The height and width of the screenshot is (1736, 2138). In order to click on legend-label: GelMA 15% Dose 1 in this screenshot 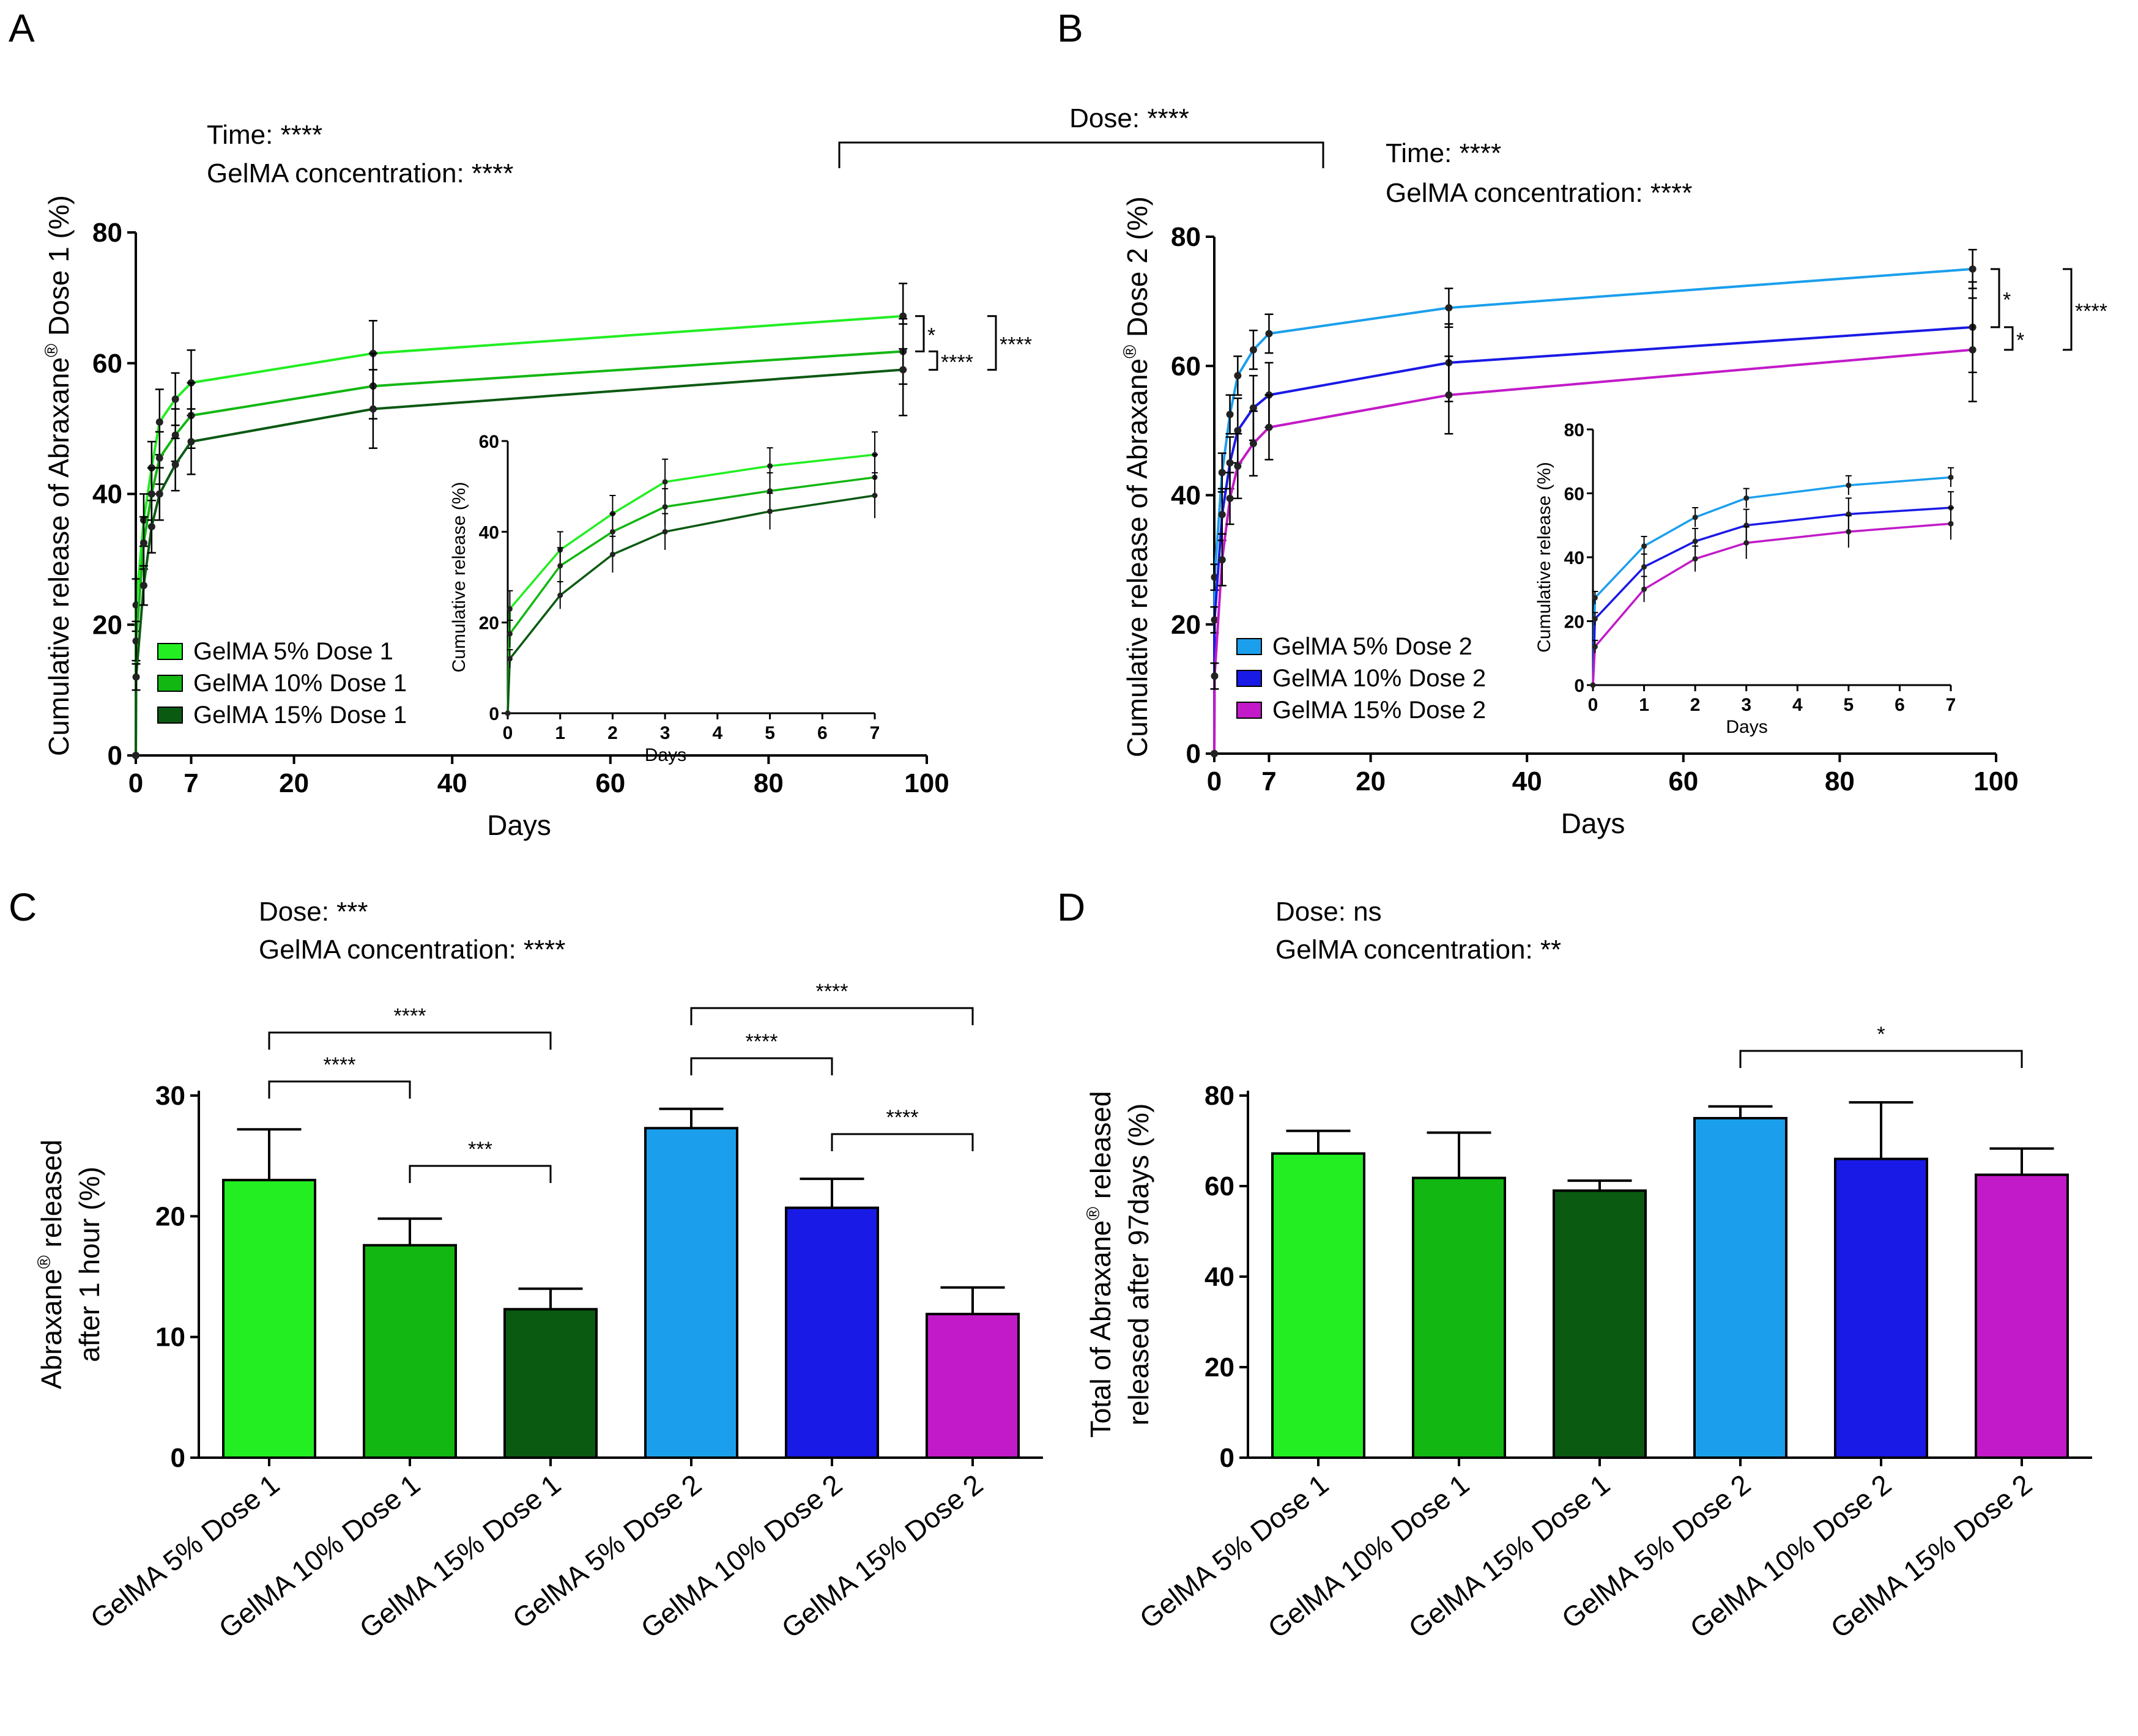, I will do `click(300, 715)`.